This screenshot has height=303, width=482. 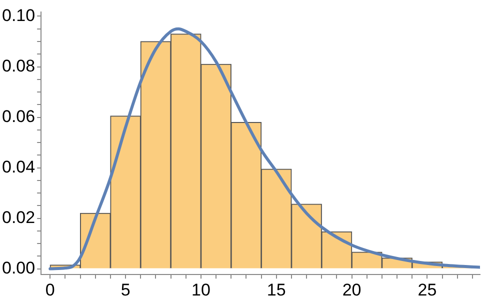 I want to click on x-tick-label: 5, so click(x=125, y=290).